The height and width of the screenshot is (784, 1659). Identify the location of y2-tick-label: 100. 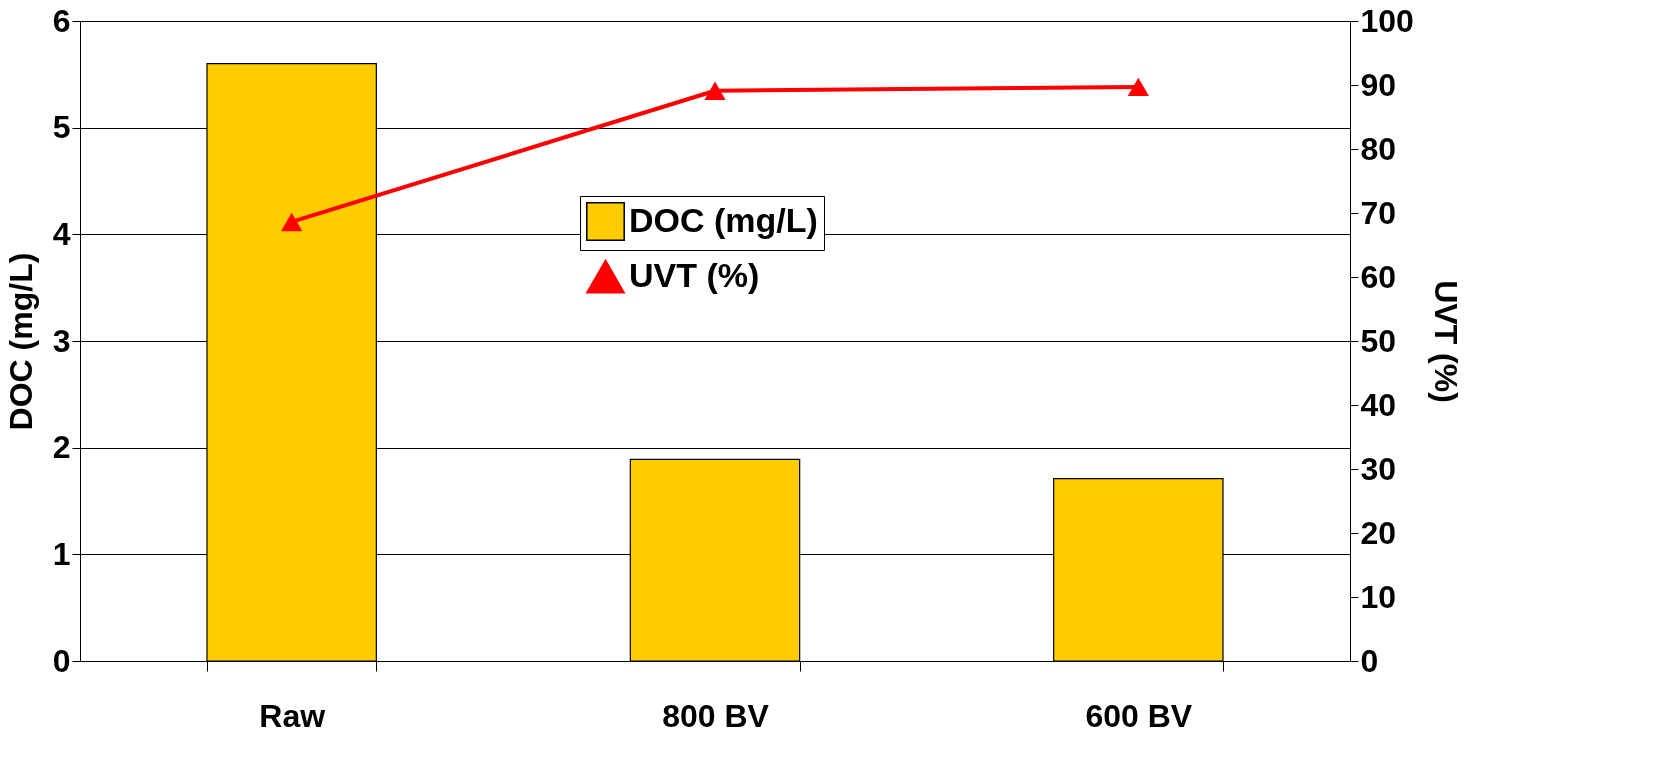
(1387, 20).